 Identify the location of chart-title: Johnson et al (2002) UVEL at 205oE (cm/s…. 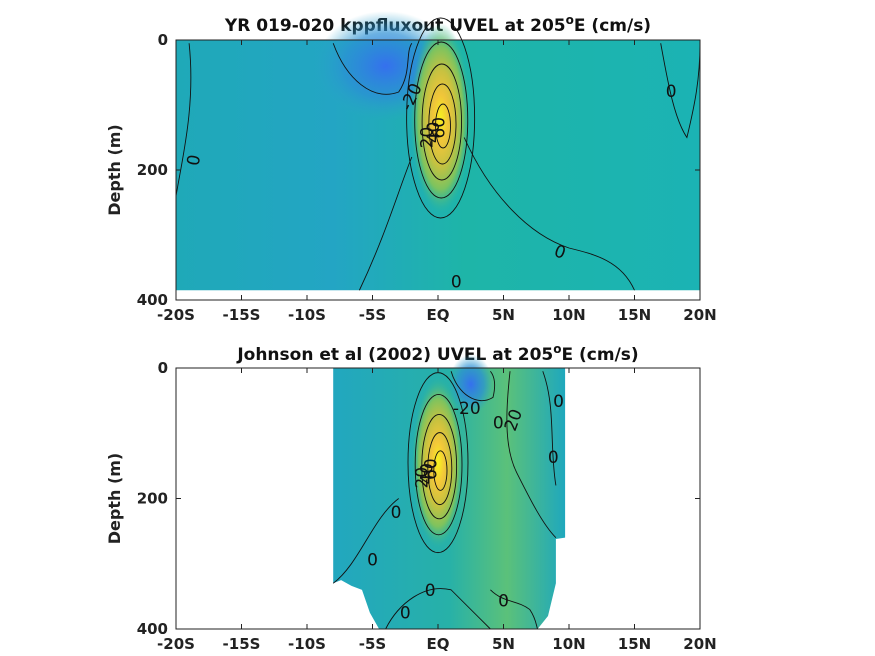
(437, 353).